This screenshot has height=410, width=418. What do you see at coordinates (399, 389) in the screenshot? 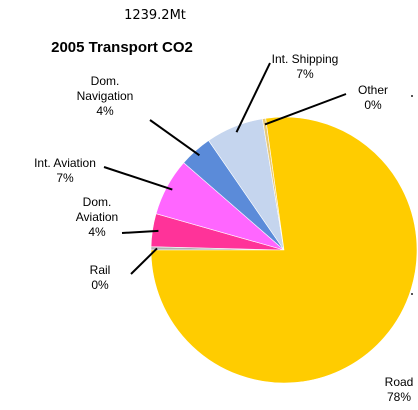
I see `slice-label: Road 78%` at bounding box center [399, 389].